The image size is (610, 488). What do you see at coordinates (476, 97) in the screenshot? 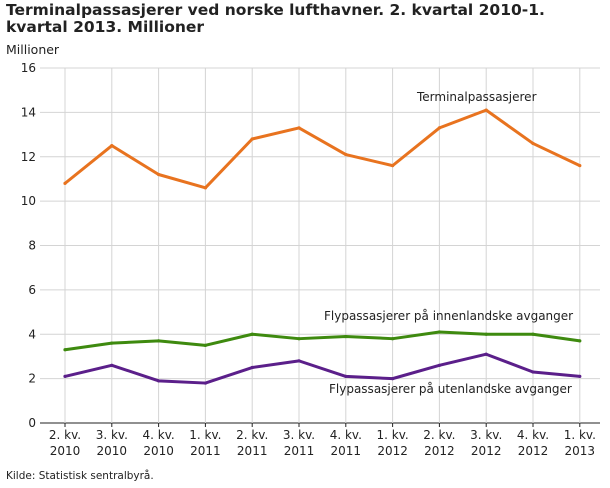
I see `series-label-1: Terminalpassasjerer` at bounding box center [476, 97].